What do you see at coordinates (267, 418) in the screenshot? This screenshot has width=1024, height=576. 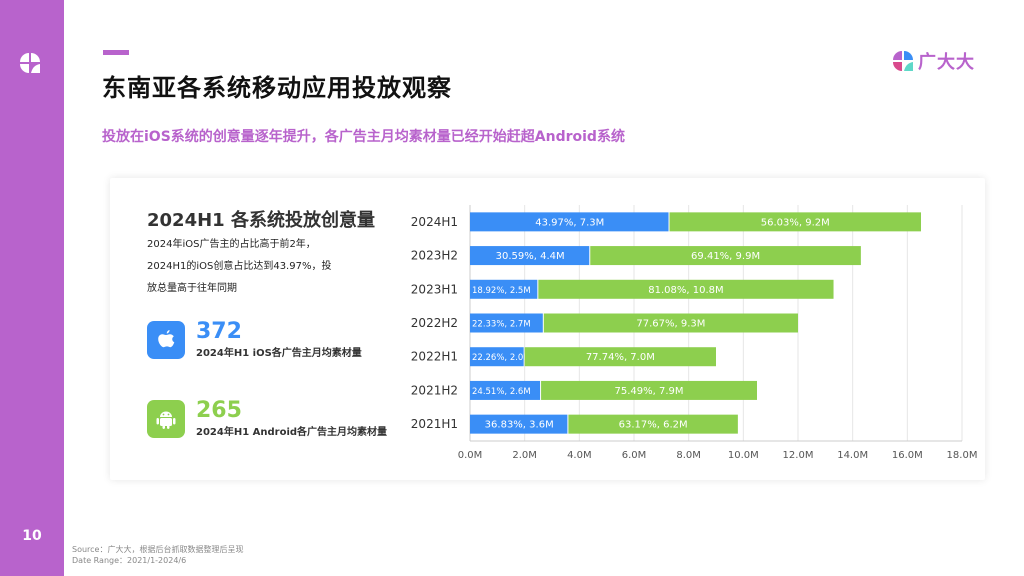 I see `stat-android: 265 2024年H1 Android各广告主月均素材量` at bounding box center [267, 418].